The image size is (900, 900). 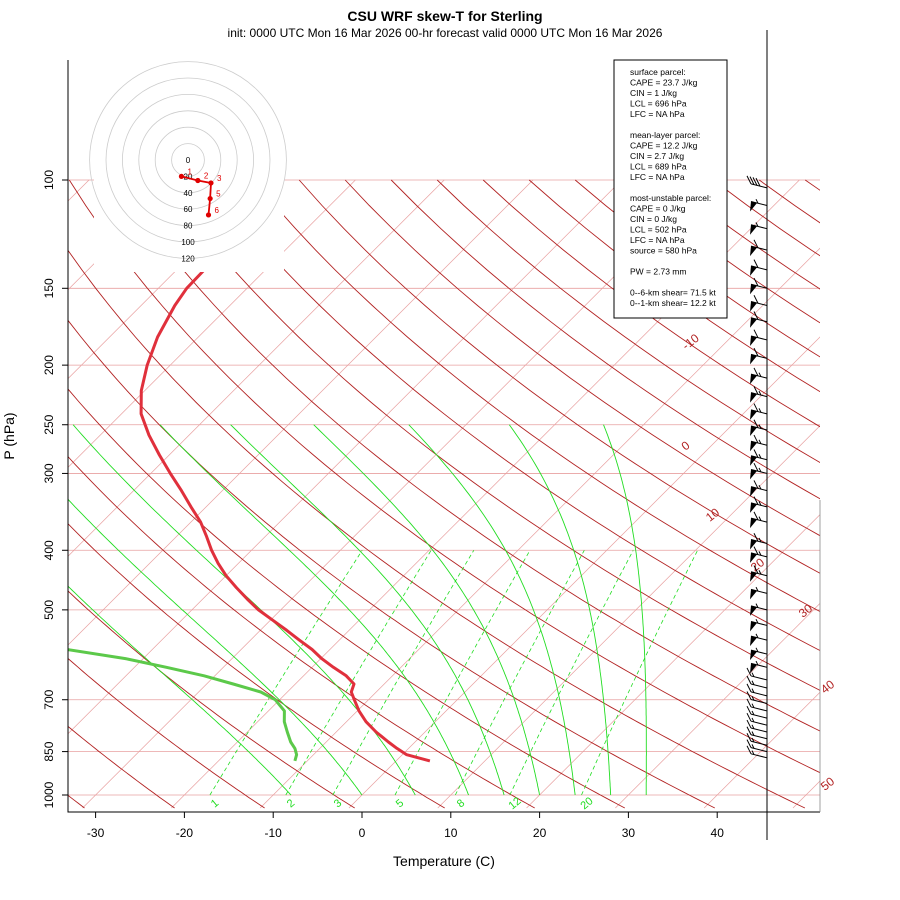 What do you see at coordinates (217, 210) in the screenshot?
I see `hodograph-point-label: 6` at bounding box center [217, 210].